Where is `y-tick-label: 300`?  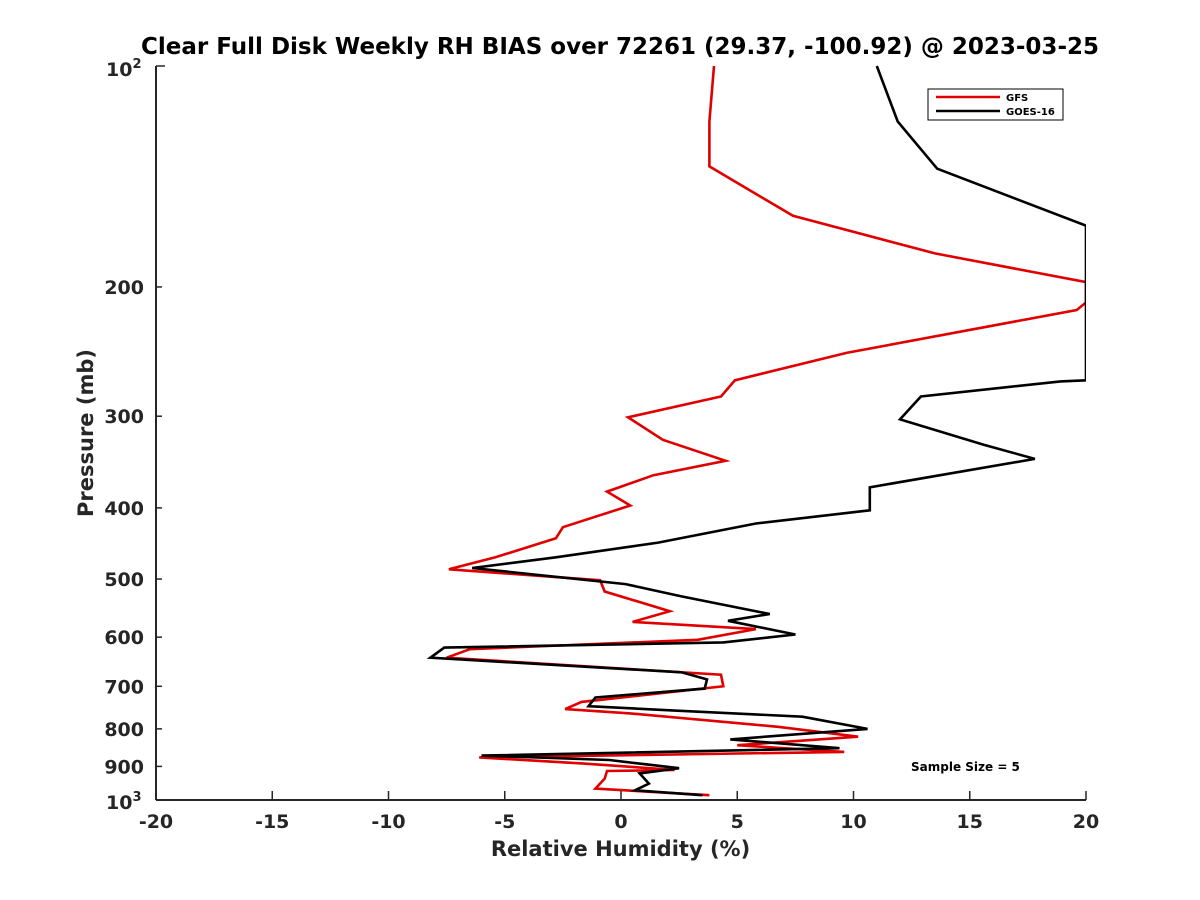
y-tick-label: 300 is located at coordinates (124, 417).